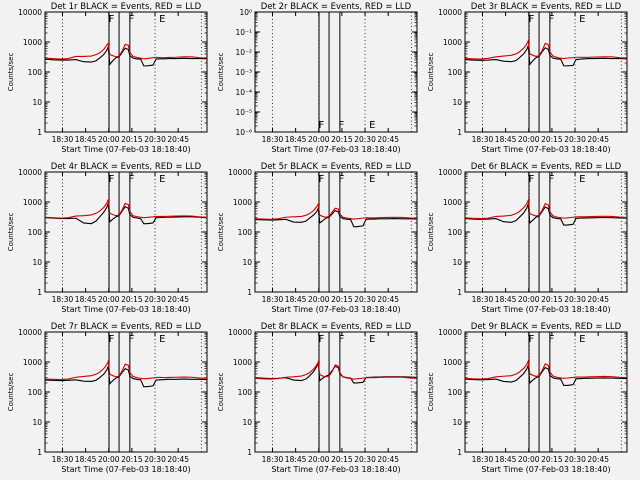 Image resolution: width=640 pixels, height=480 pixels. What do you see at coordinates (336, 327) in the screenshot?
I see `panel-title: Det 8r BLACK = Events, RED = LLD` at bounding box center [336, 327].